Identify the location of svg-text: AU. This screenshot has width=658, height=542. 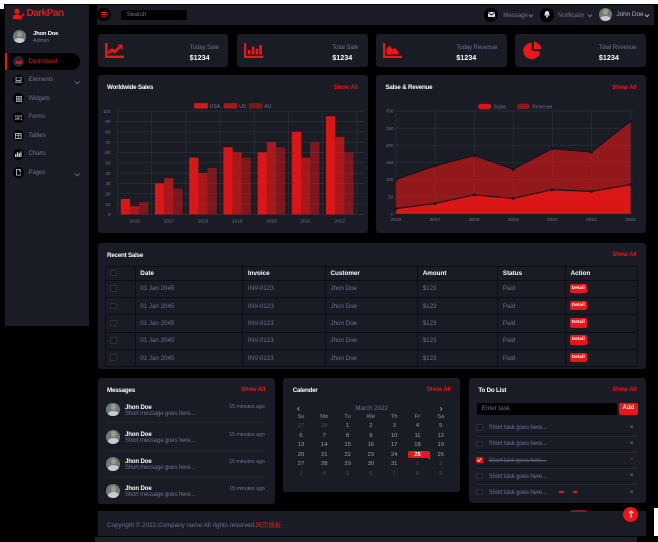
(267, 107).